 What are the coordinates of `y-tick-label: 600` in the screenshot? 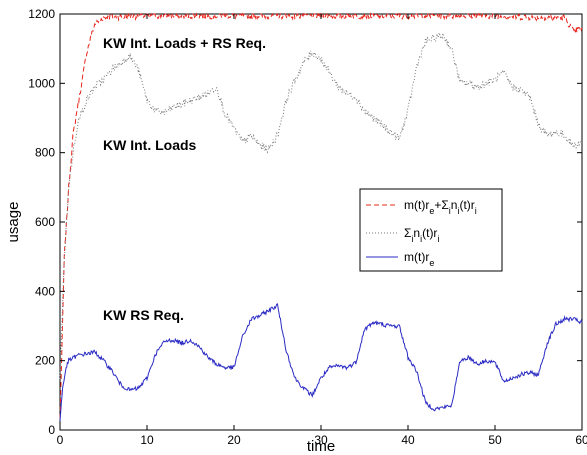 It's located at (45, 222).